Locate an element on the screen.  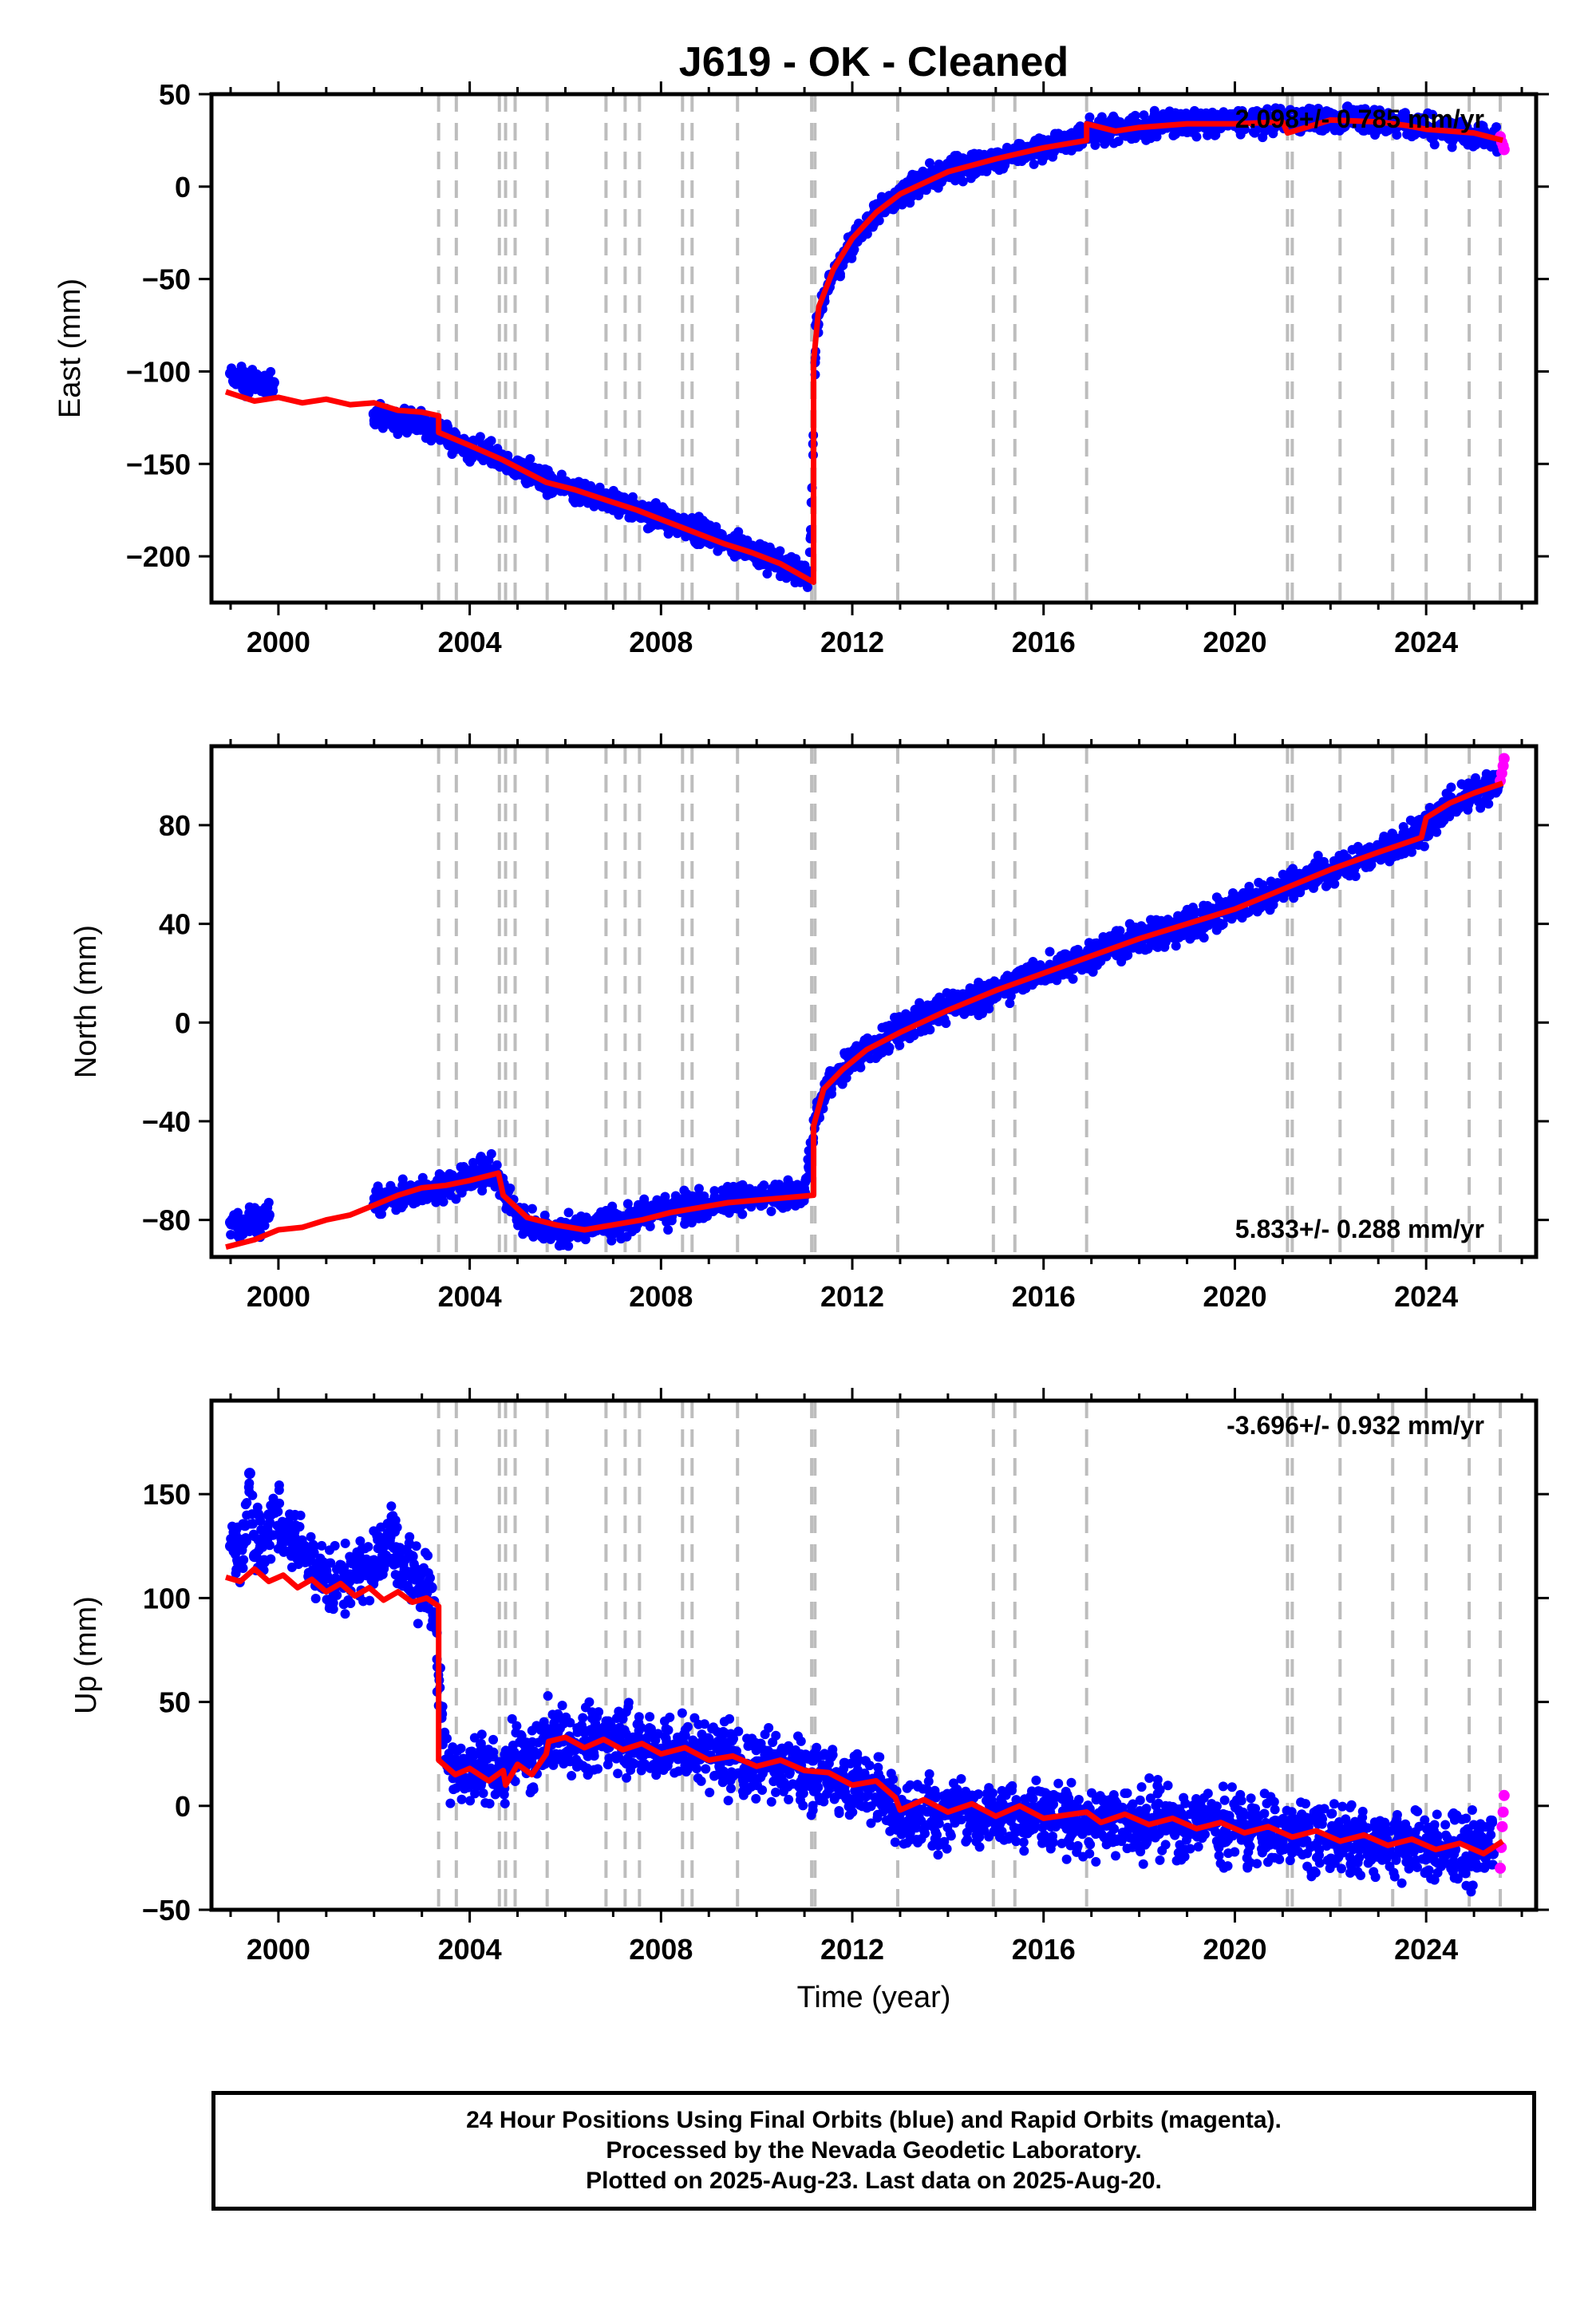
y-tick-label: 80 is located at coordinates (175, 825).